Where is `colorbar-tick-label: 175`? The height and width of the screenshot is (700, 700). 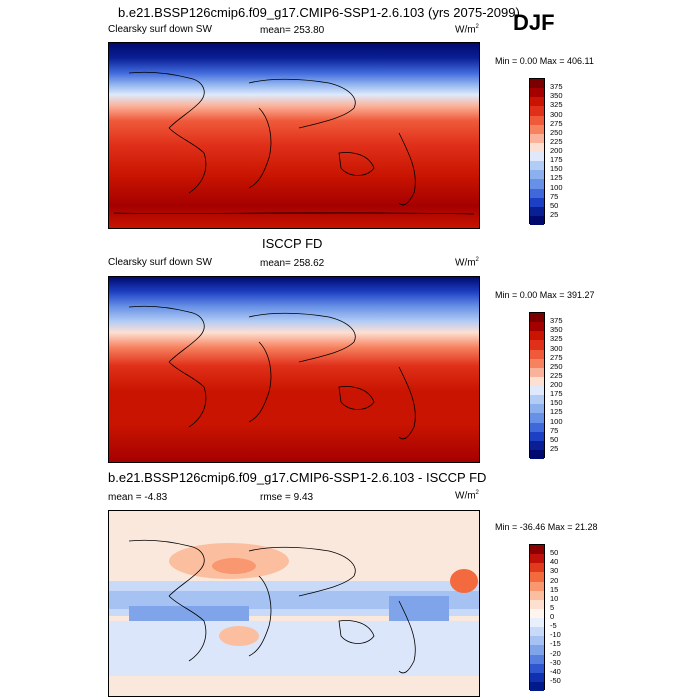
colorbar-tick-label: 175 is located at coordinates (556, 160).